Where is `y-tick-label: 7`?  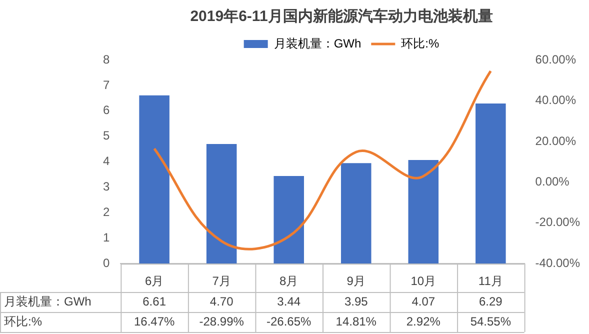 y-tick-label: 7 is located at coordinates (106, 85).